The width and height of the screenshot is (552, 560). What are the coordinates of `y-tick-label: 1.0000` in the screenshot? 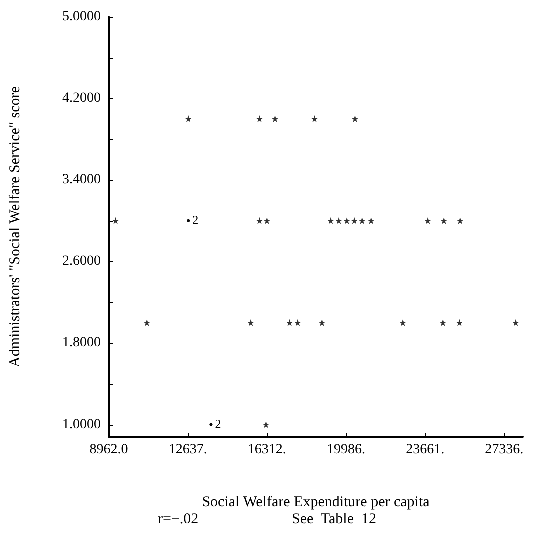 It's located at (81, 424).